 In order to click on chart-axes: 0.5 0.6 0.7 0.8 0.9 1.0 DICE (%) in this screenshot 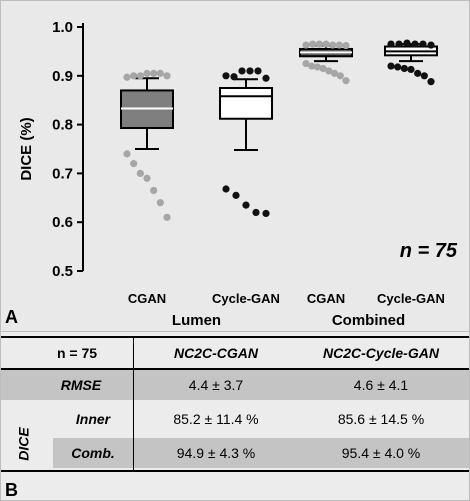, I will do `click(51, 149)`.